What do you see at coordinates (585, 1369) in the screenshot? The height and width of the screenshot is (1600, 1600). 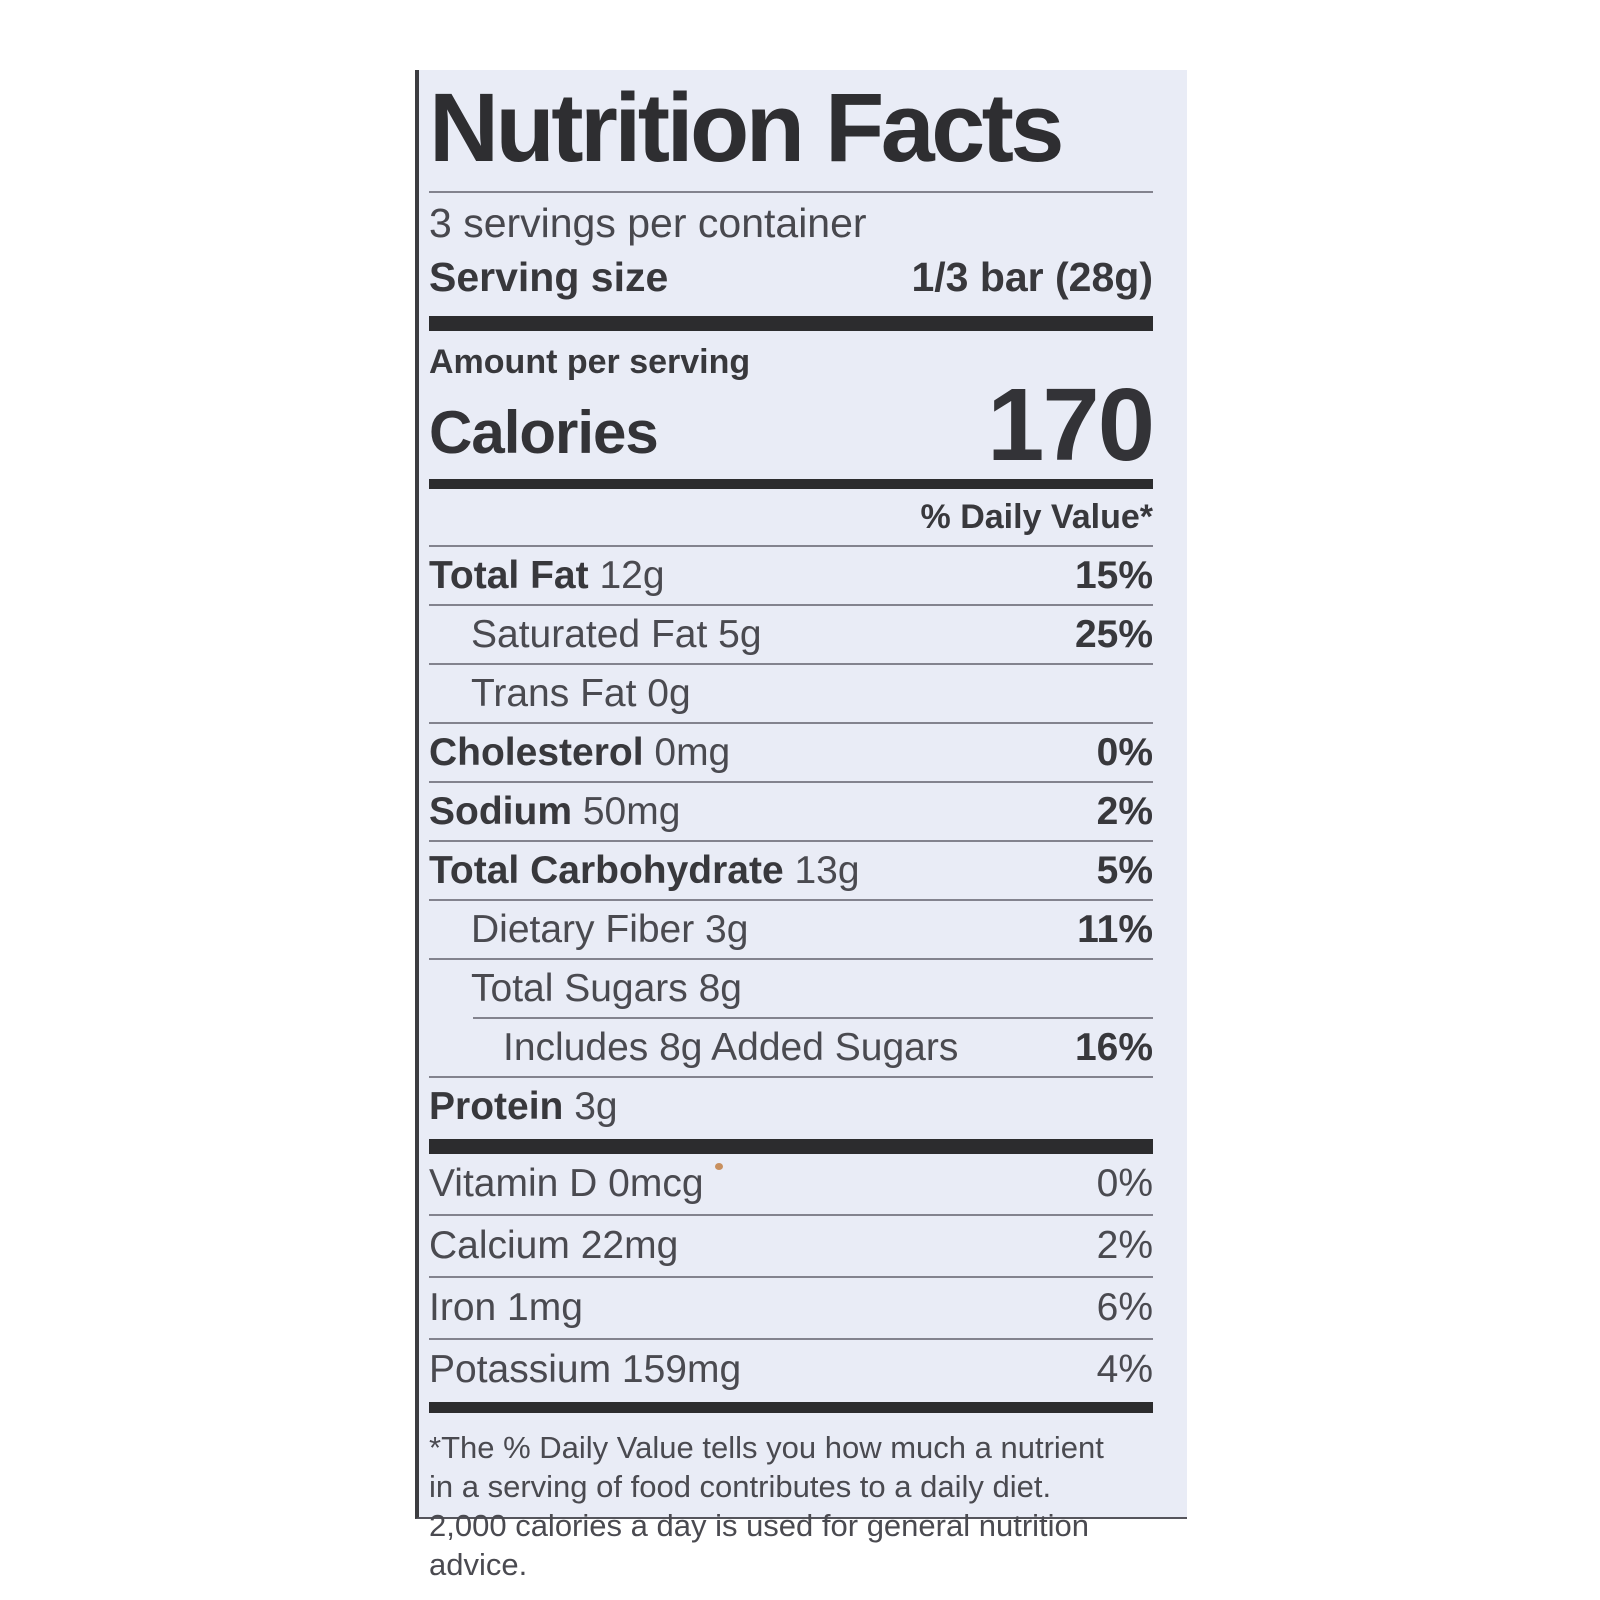 I see `micronutrient-name: Potassium 159mg` at bounding box center [585, 1369].